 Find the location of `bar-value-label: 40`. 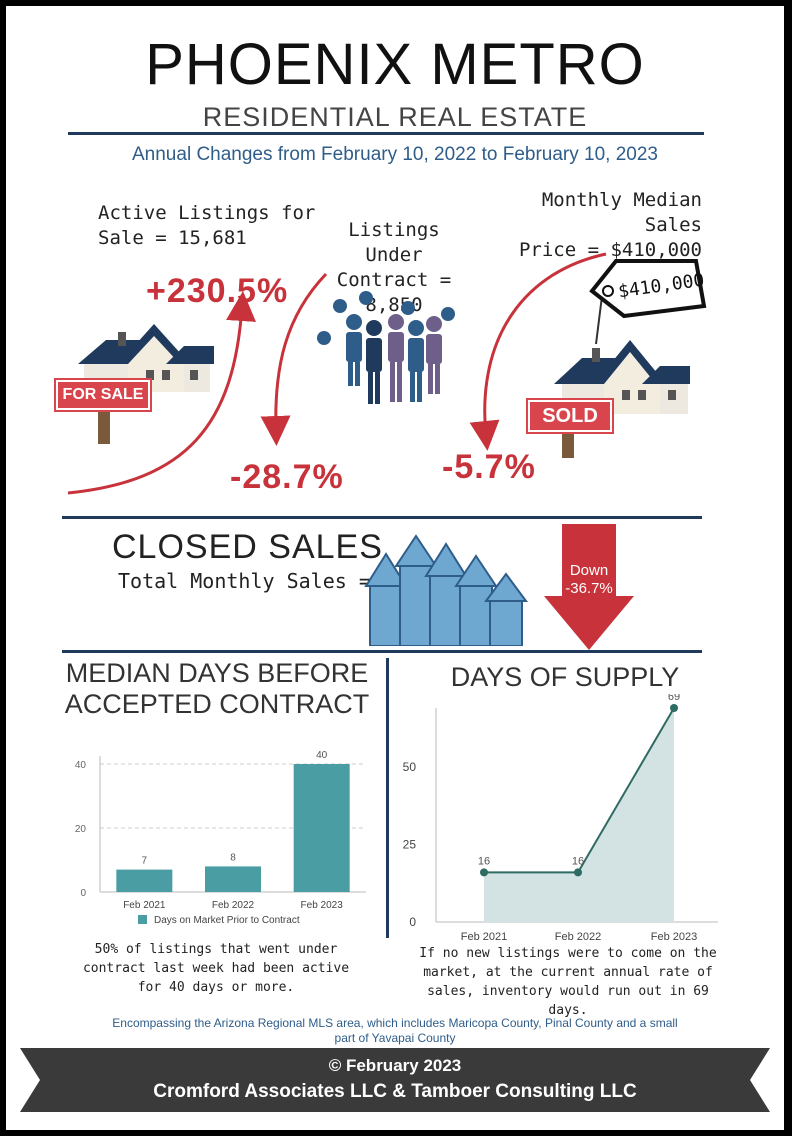

bar-value-label: 40 is located at coordinates (322, 755).